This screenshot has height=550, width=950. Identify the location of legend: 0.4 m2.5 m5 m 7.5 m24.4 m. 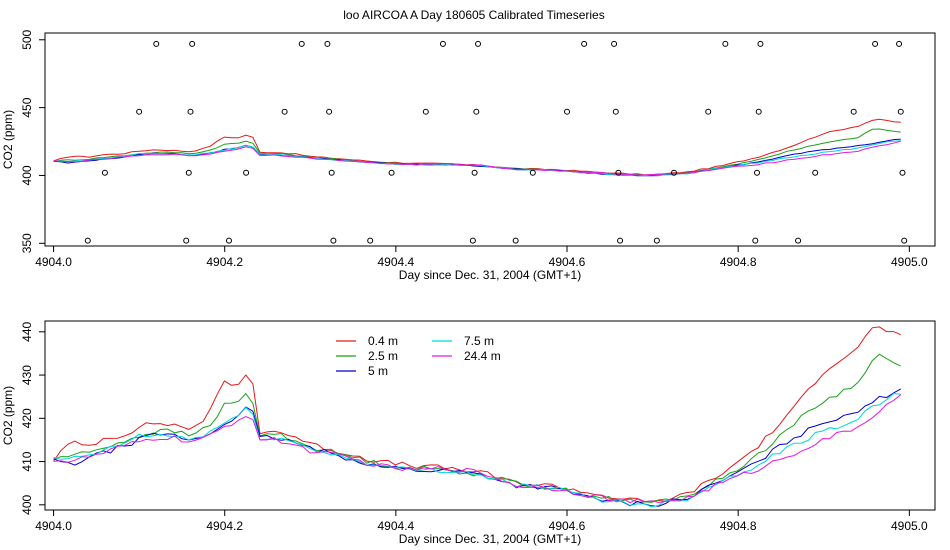
(418, 356).